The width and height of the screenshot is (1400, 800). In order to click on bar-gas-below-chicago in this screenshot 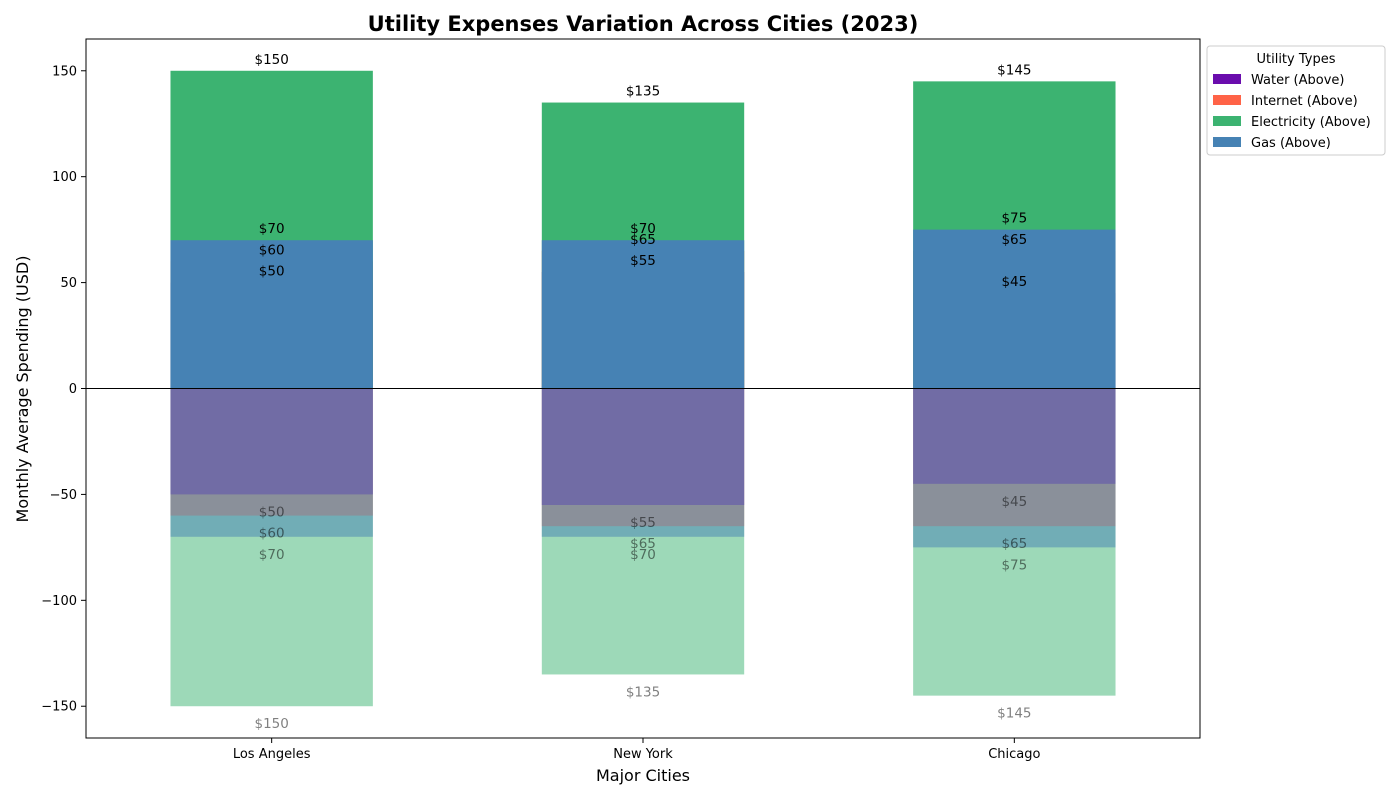, I will do `click(1014, 468)`.